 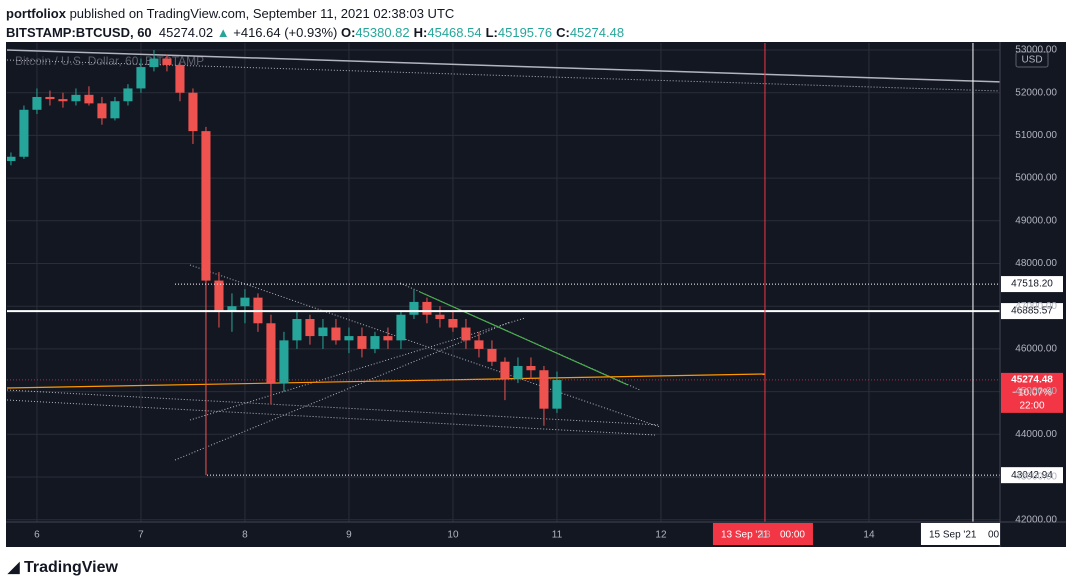 What do you see at coordinates (745, 535) in the screenshot?
I see `time-tag-date: 13 Sep '21` at bounding box center [745, 535].